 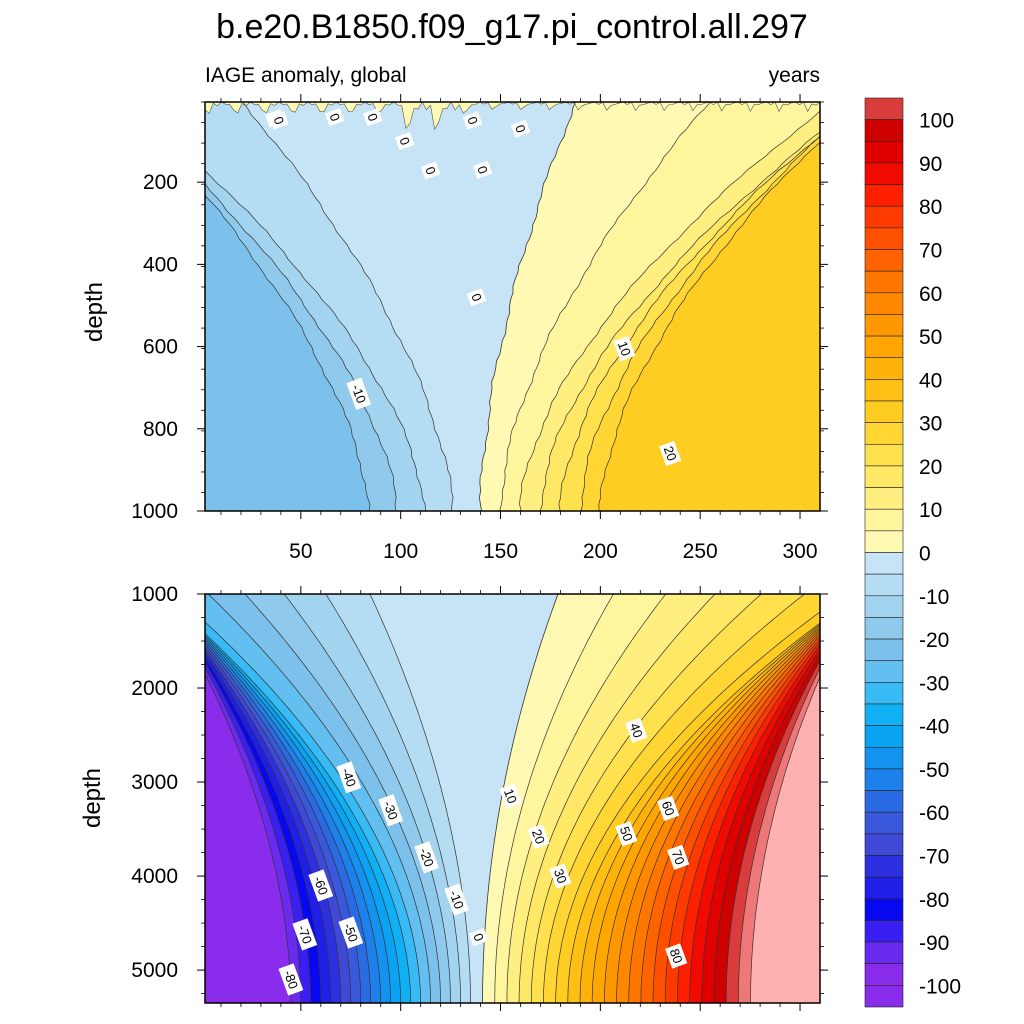 What do you see at coordinates (359, 393) in the screenshot?
I see `contour-label: -10` at bounding box center [359, 393].